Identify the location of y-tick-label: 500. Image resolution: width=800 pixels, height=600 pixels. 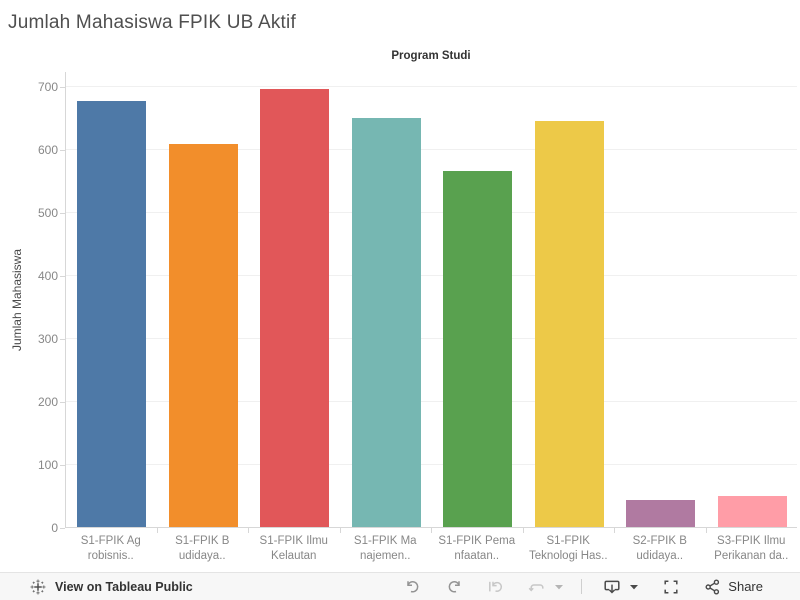
(47, 212).